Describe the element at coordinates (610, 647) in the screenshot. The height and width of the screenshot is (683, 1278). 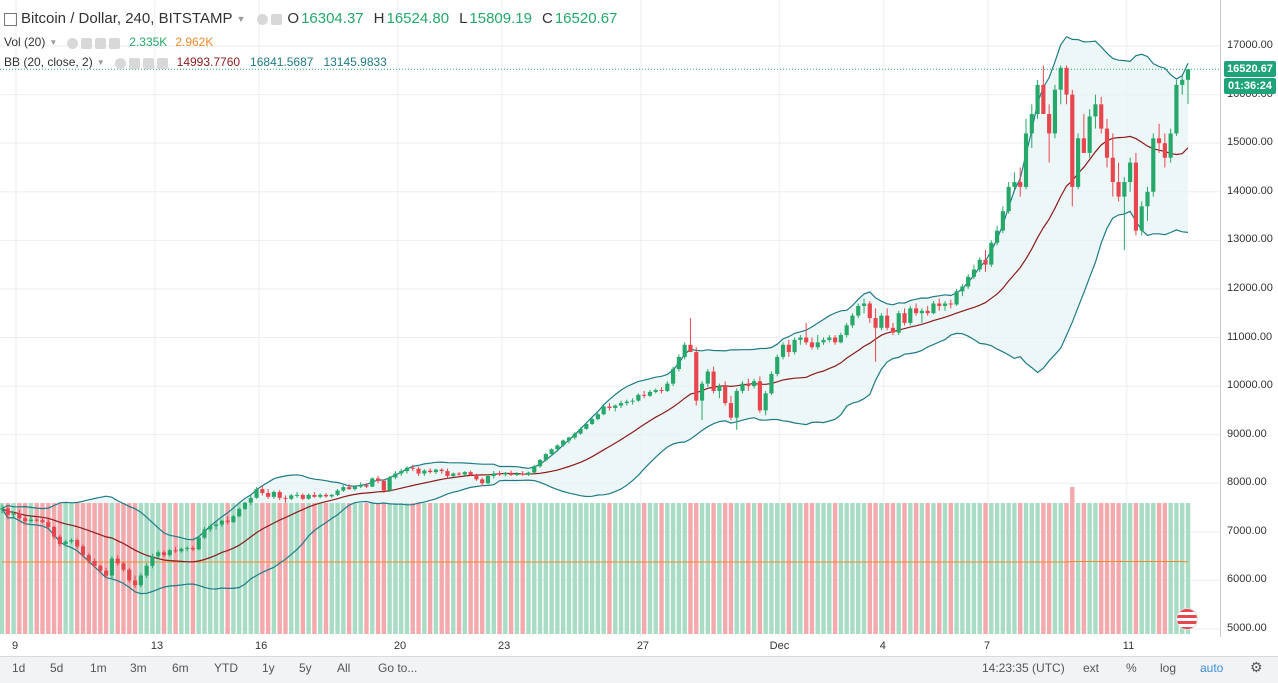
I see `time-axis: 9 13 16 20 23 27 Dec 4 7 11` at that location.